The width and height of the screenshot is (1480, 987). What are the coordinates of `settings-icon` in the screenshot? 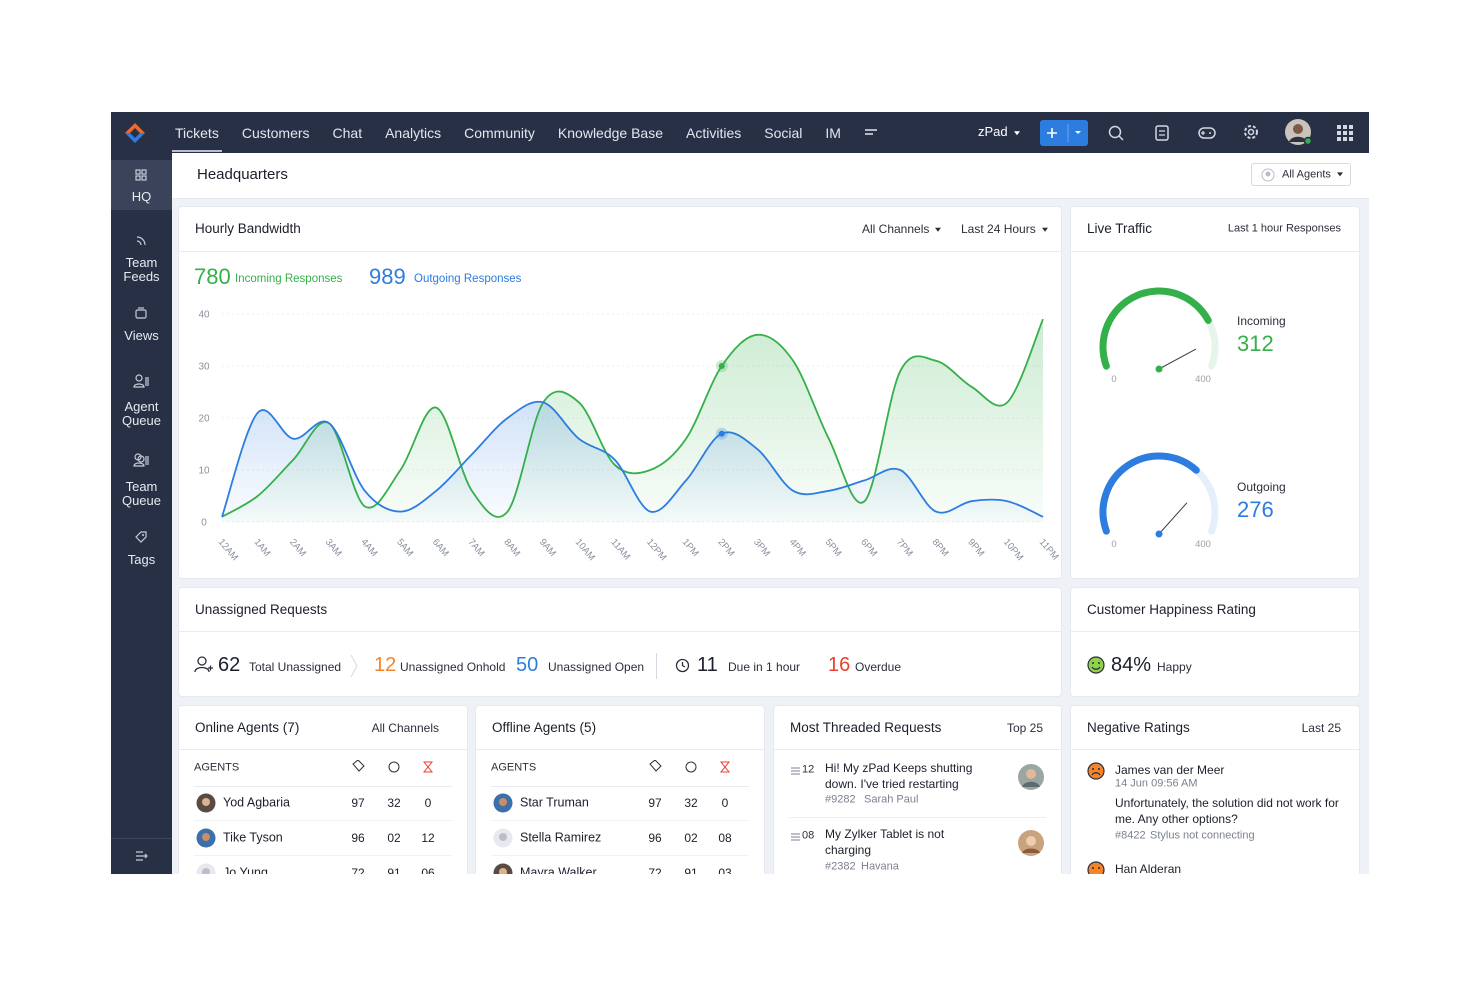 It's located at (1251, 132).